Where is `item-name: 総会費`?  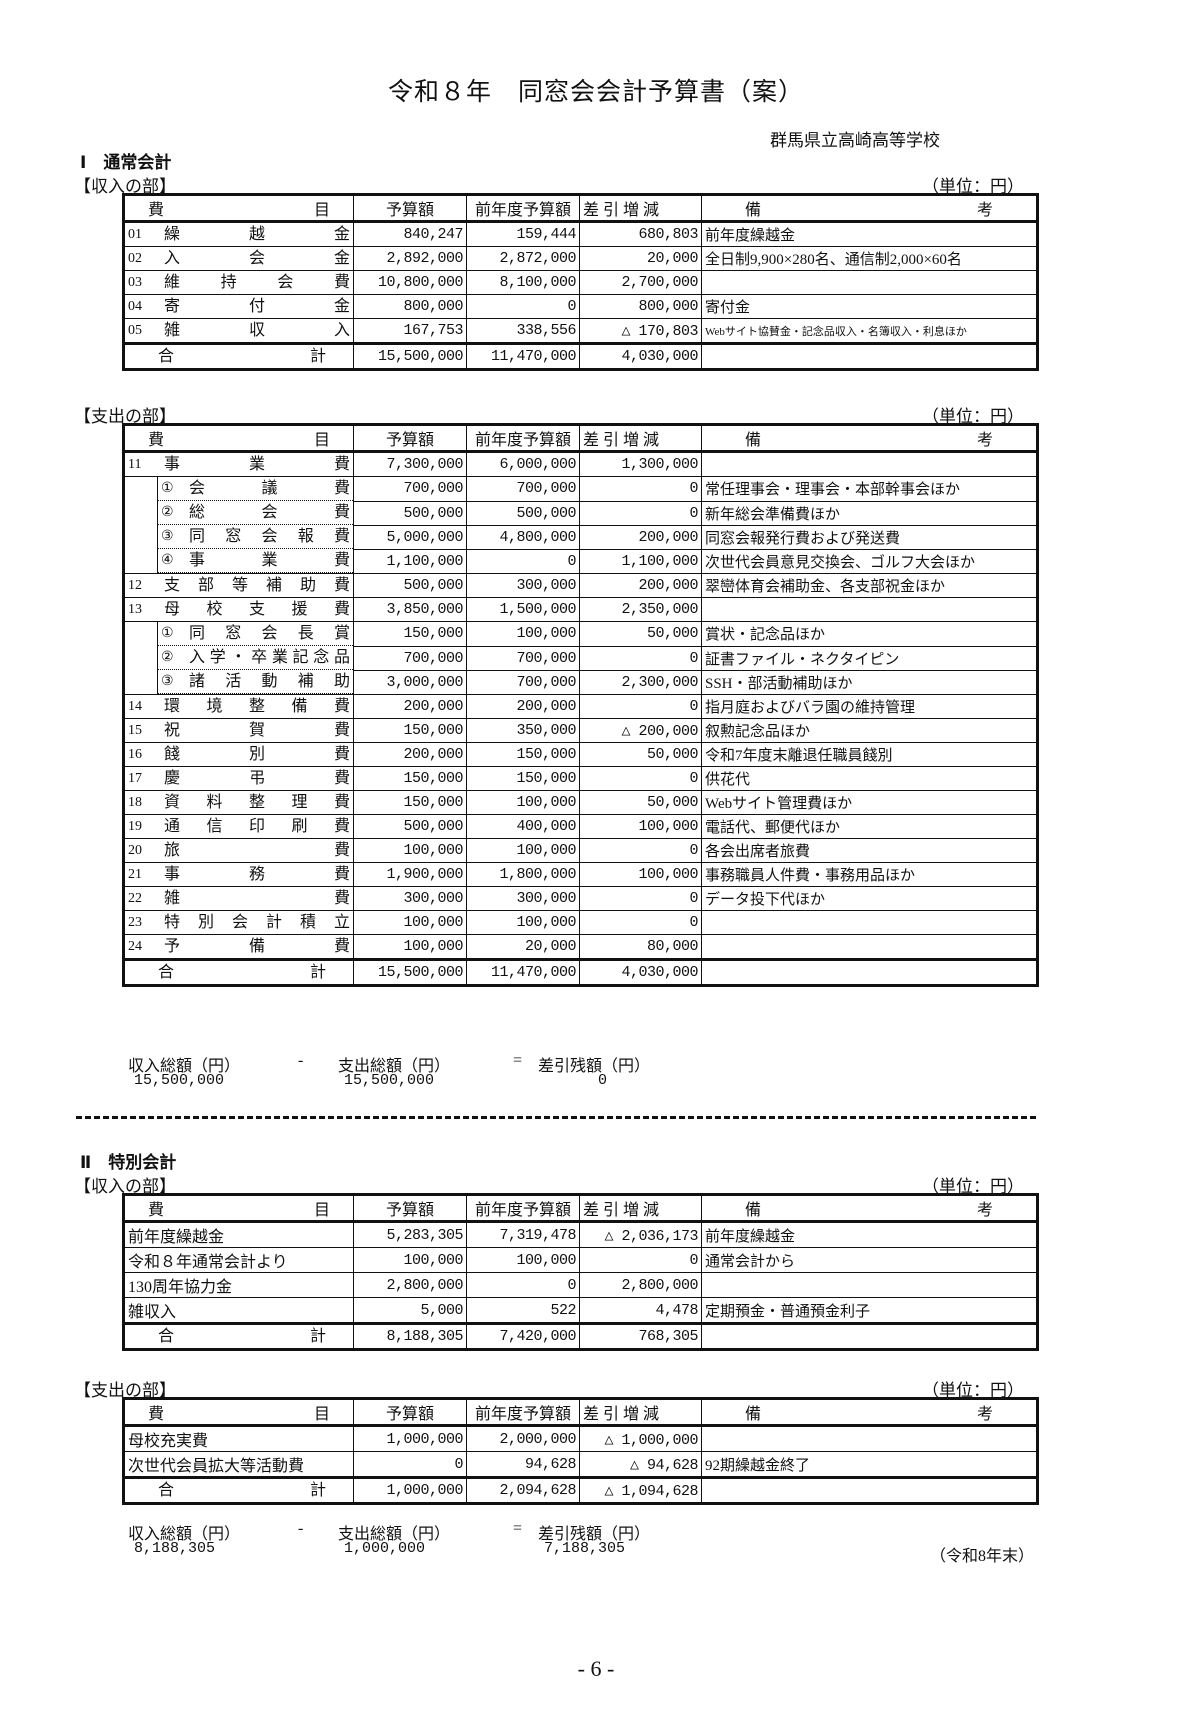 item-name: 総会費 is located at coordinates (269, 512).